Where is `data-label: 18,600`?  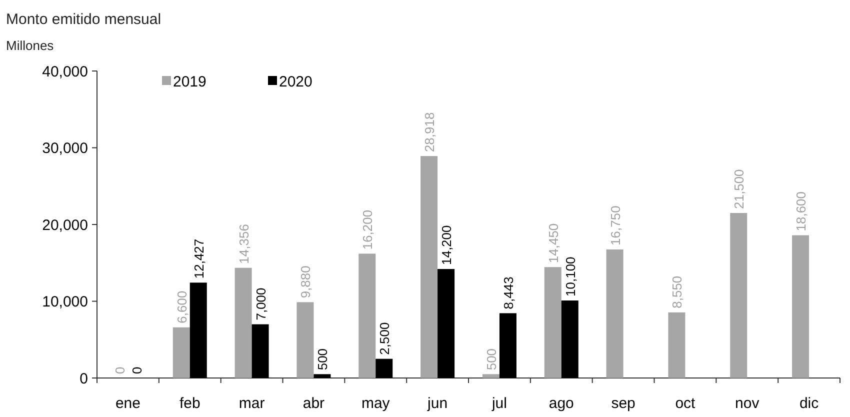
data-label: 18,600 is located at coordinates (801, 211).